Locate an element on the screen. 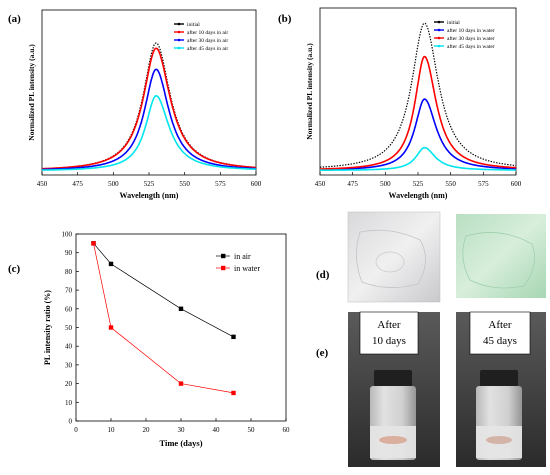  photo-vial-10-days: After 10 days is located at coordinates (394, 389).